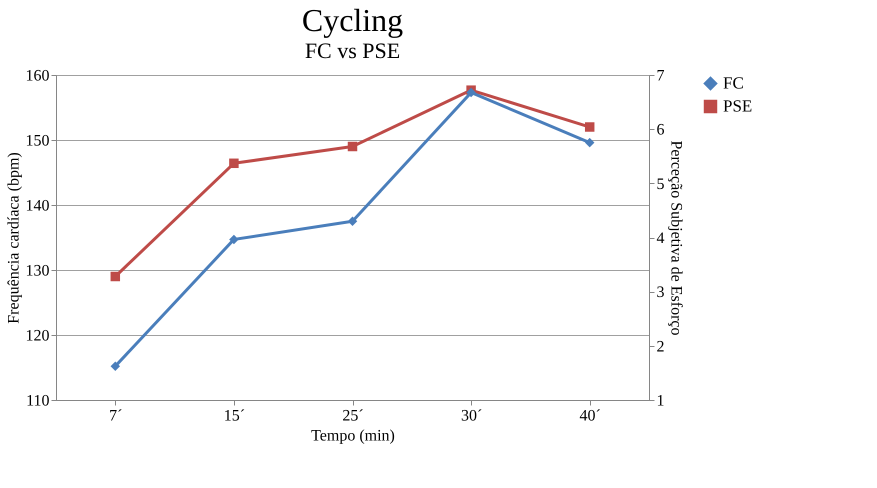 This screenshot has height=488, width=877. What do you see at coordinates (660, 238) in the screenshot?
I see `y2-tick-label: 4` at bounding box center [660, 238].